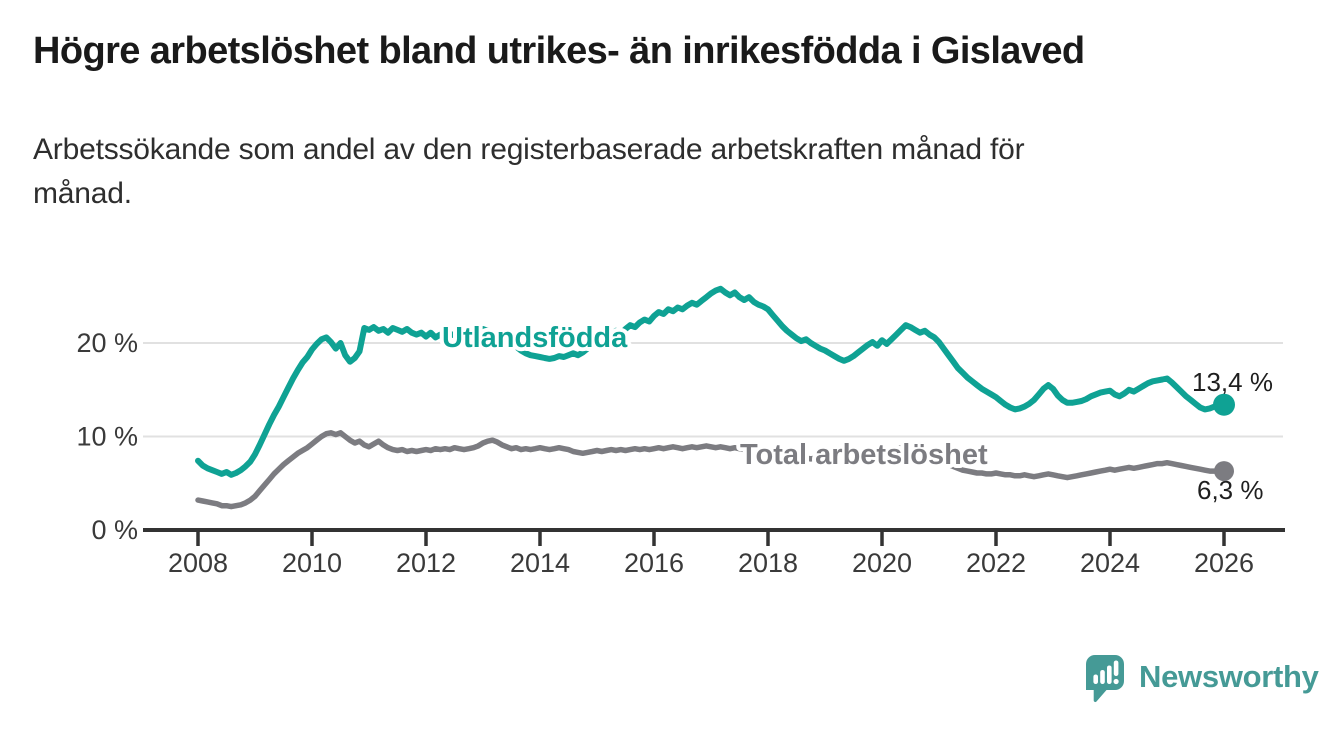  Describe the element at coordinates (711, 470) in the screenshot. I see `total-arbetsl-shet-line` at that location.